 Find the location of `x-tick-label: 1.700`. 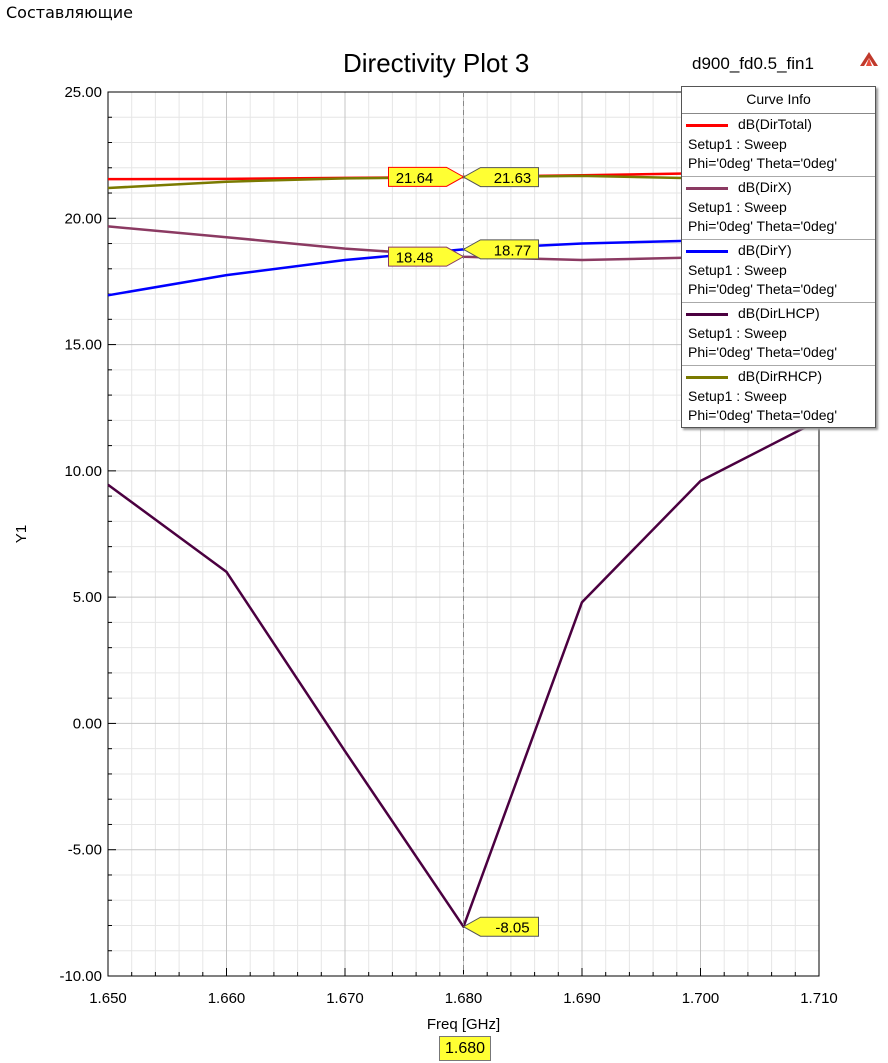

x-tick-label: 1.700 is located at coordinates (701, 998).